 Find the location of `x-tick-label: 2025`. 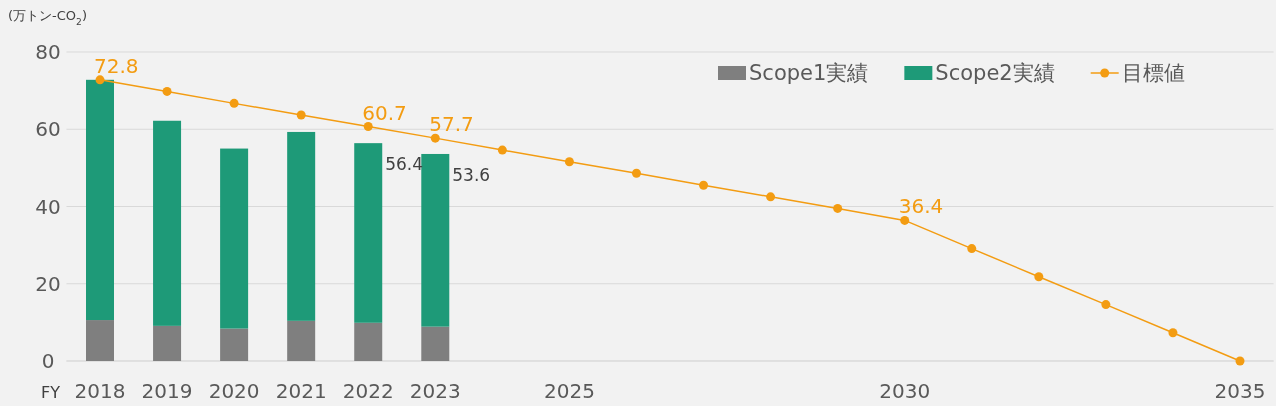

x-tick-label: 2025 is located at coordinates (569, 391).